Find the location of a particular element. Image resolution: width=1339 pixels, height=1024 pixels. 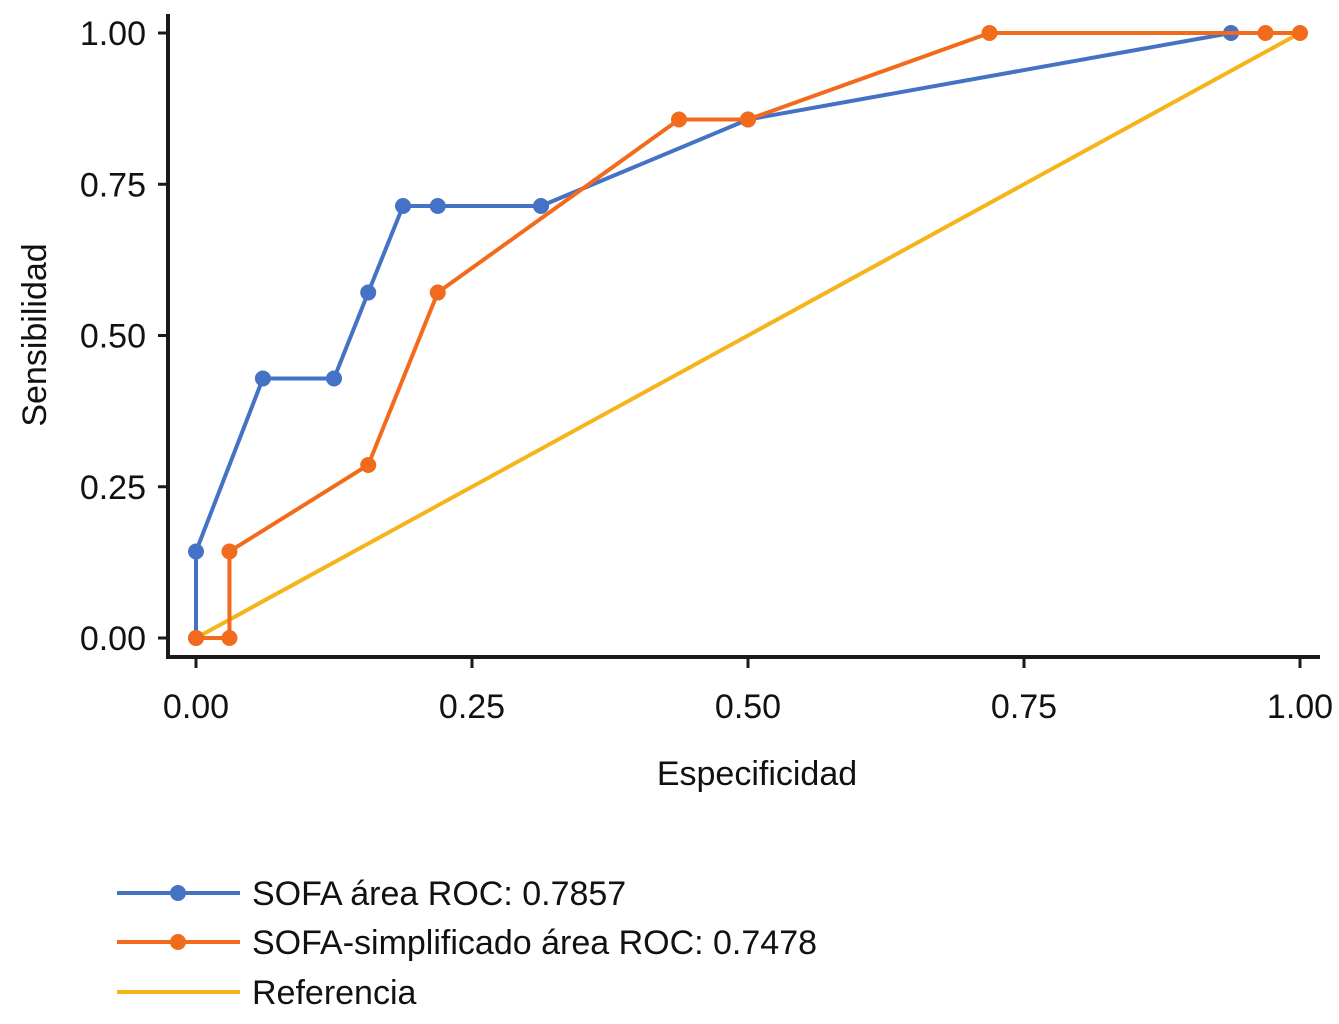

x-tick-label: 0.25 is located at coordinates (472, 707).